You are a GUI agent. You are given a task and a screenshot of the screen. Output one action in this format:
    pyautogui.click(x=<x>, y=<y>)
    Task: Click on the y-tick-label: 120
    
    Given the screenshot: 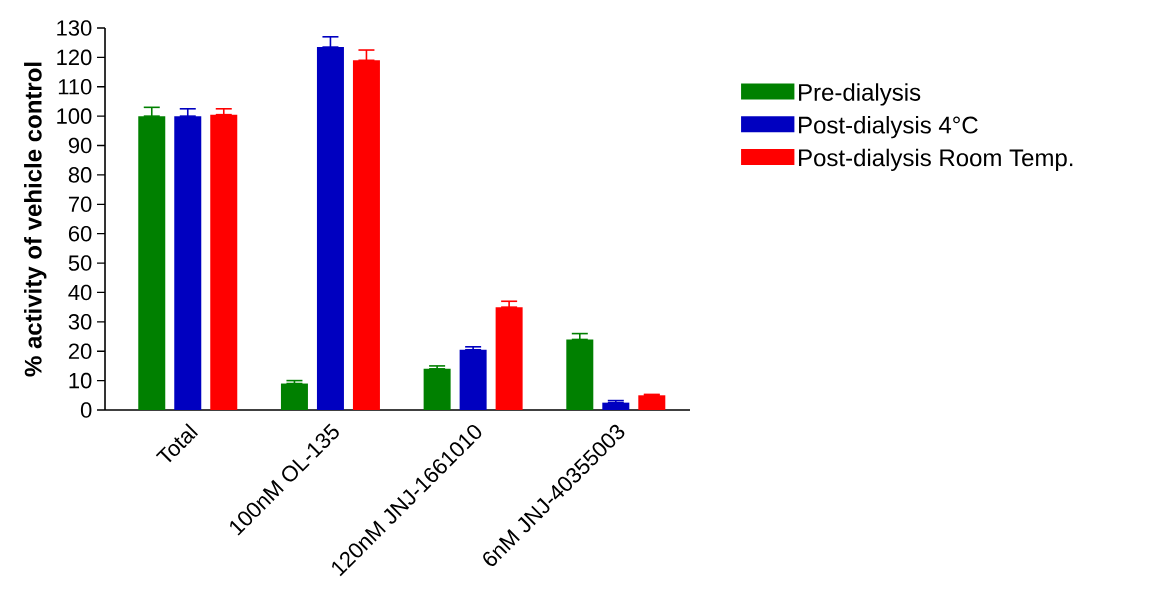 What is the action you would take?
    pyautogui.click(x=74, y=57)
    